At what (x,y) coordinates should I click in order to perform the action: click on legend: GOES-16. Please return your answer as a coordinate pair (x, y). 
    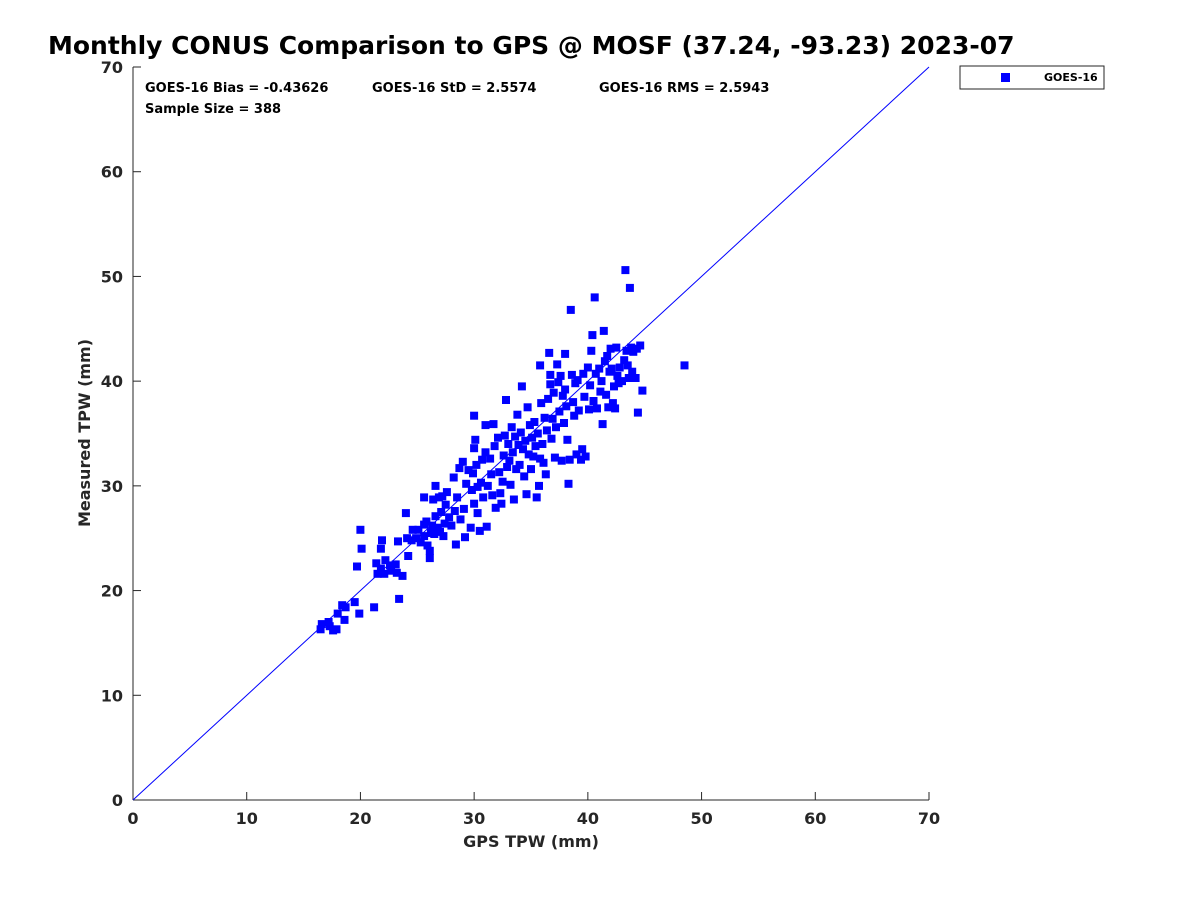
    Looking at the image, I should click on (1032, 77).